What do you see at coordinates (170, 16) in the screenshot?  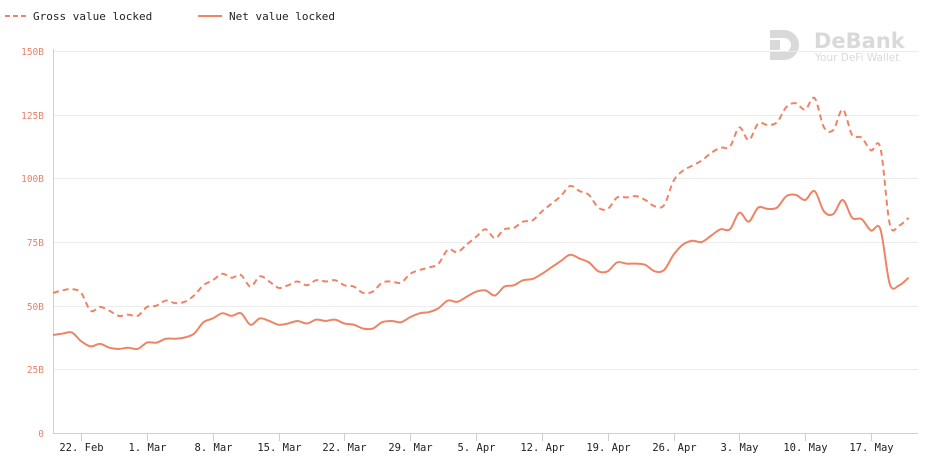 I see `legend: Gross value locked Net value locked` at bounding box center [170, 16].